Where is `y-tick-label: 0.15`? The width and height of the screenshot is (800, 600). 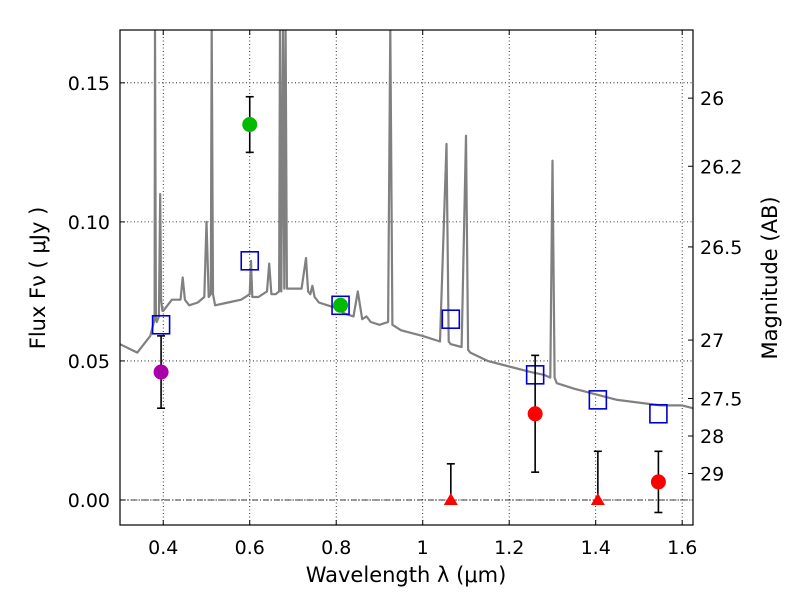
y-tick-label: 0.15 is located at coordinates (89, 84).